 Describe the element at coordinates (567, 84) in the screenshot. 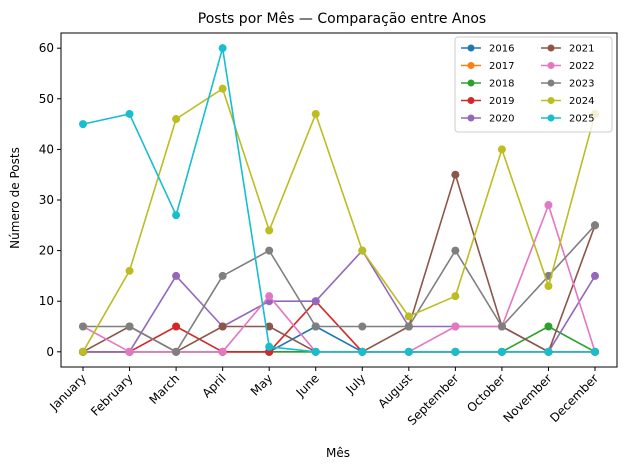

I see `legend-item: 2023` at that location.